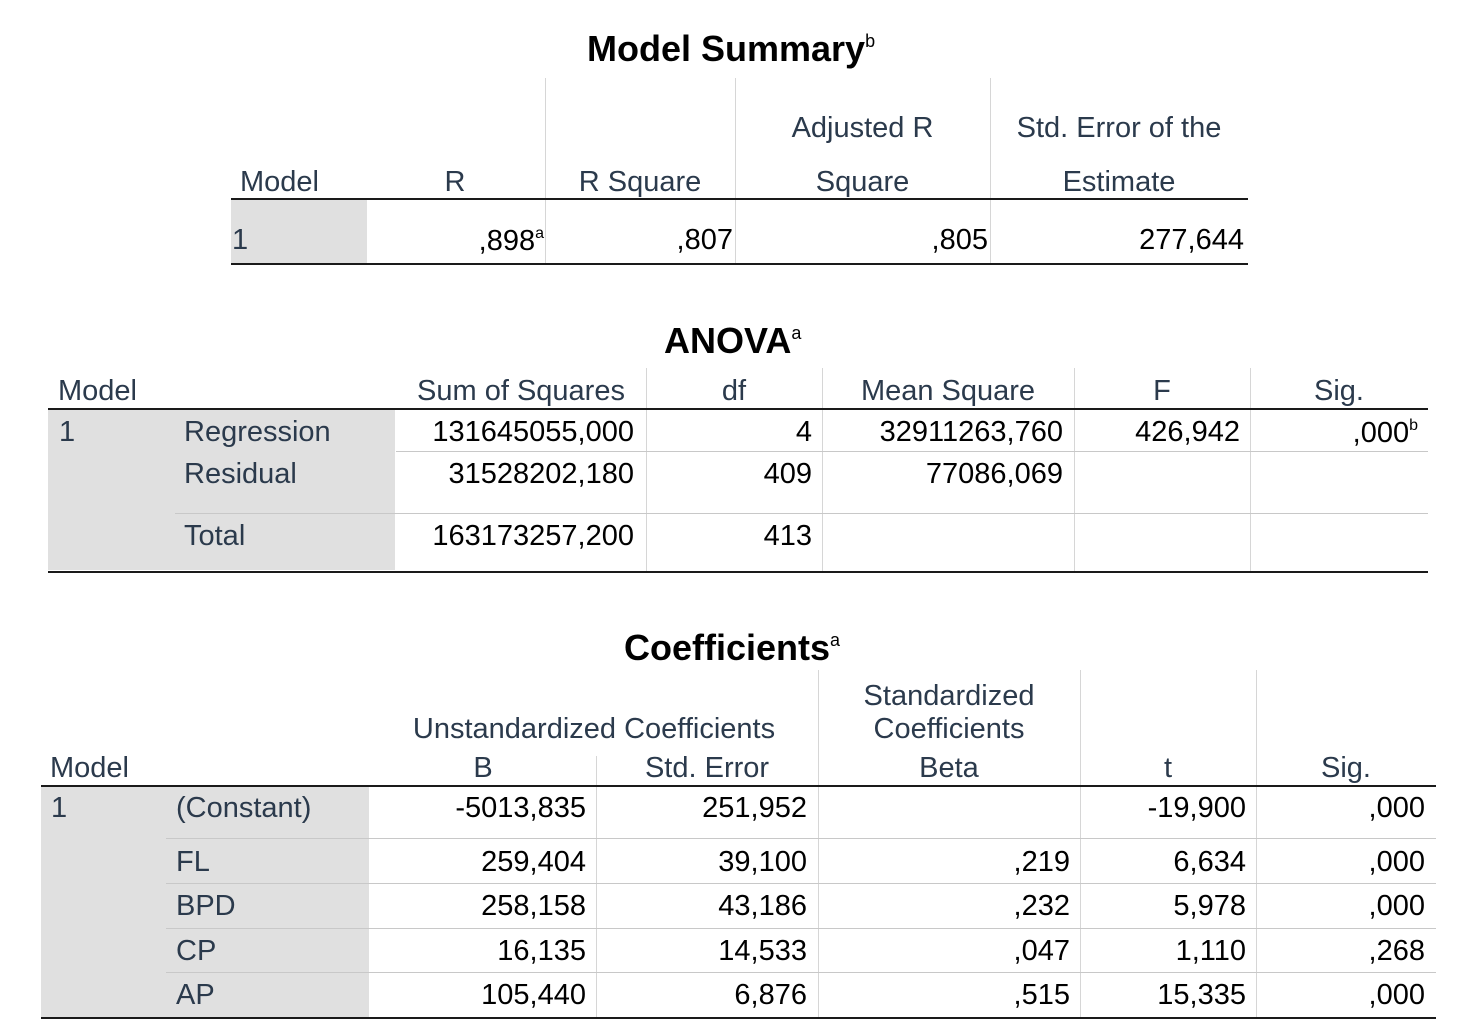 This screenshot has width=1464, height=1036. I want to click on cell-df: 409, so click(787, 474).